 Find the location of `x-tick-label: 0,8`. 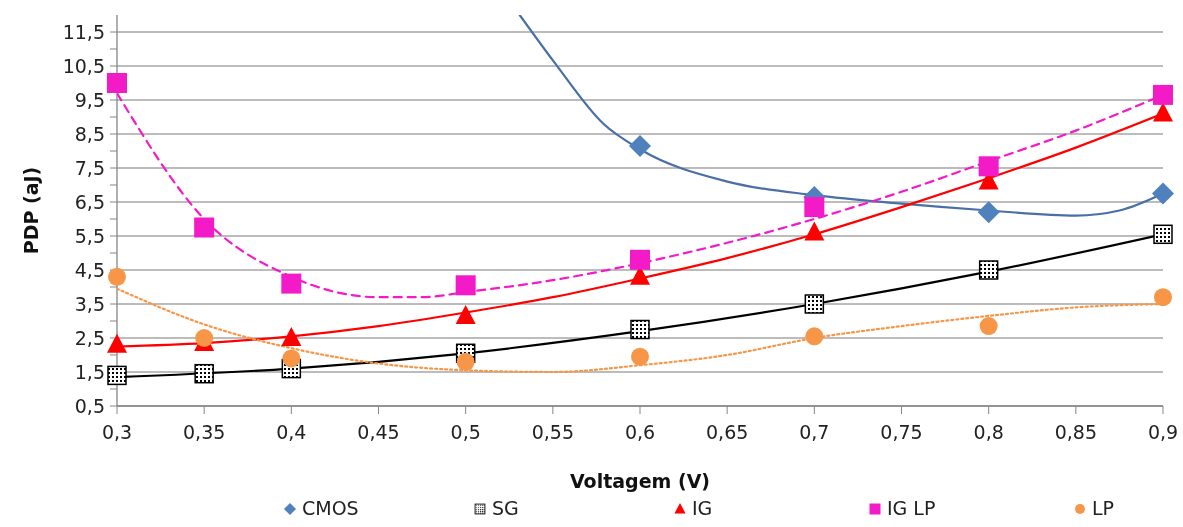

x-tick-label: 0,8 is located at coordinates (988, 432).